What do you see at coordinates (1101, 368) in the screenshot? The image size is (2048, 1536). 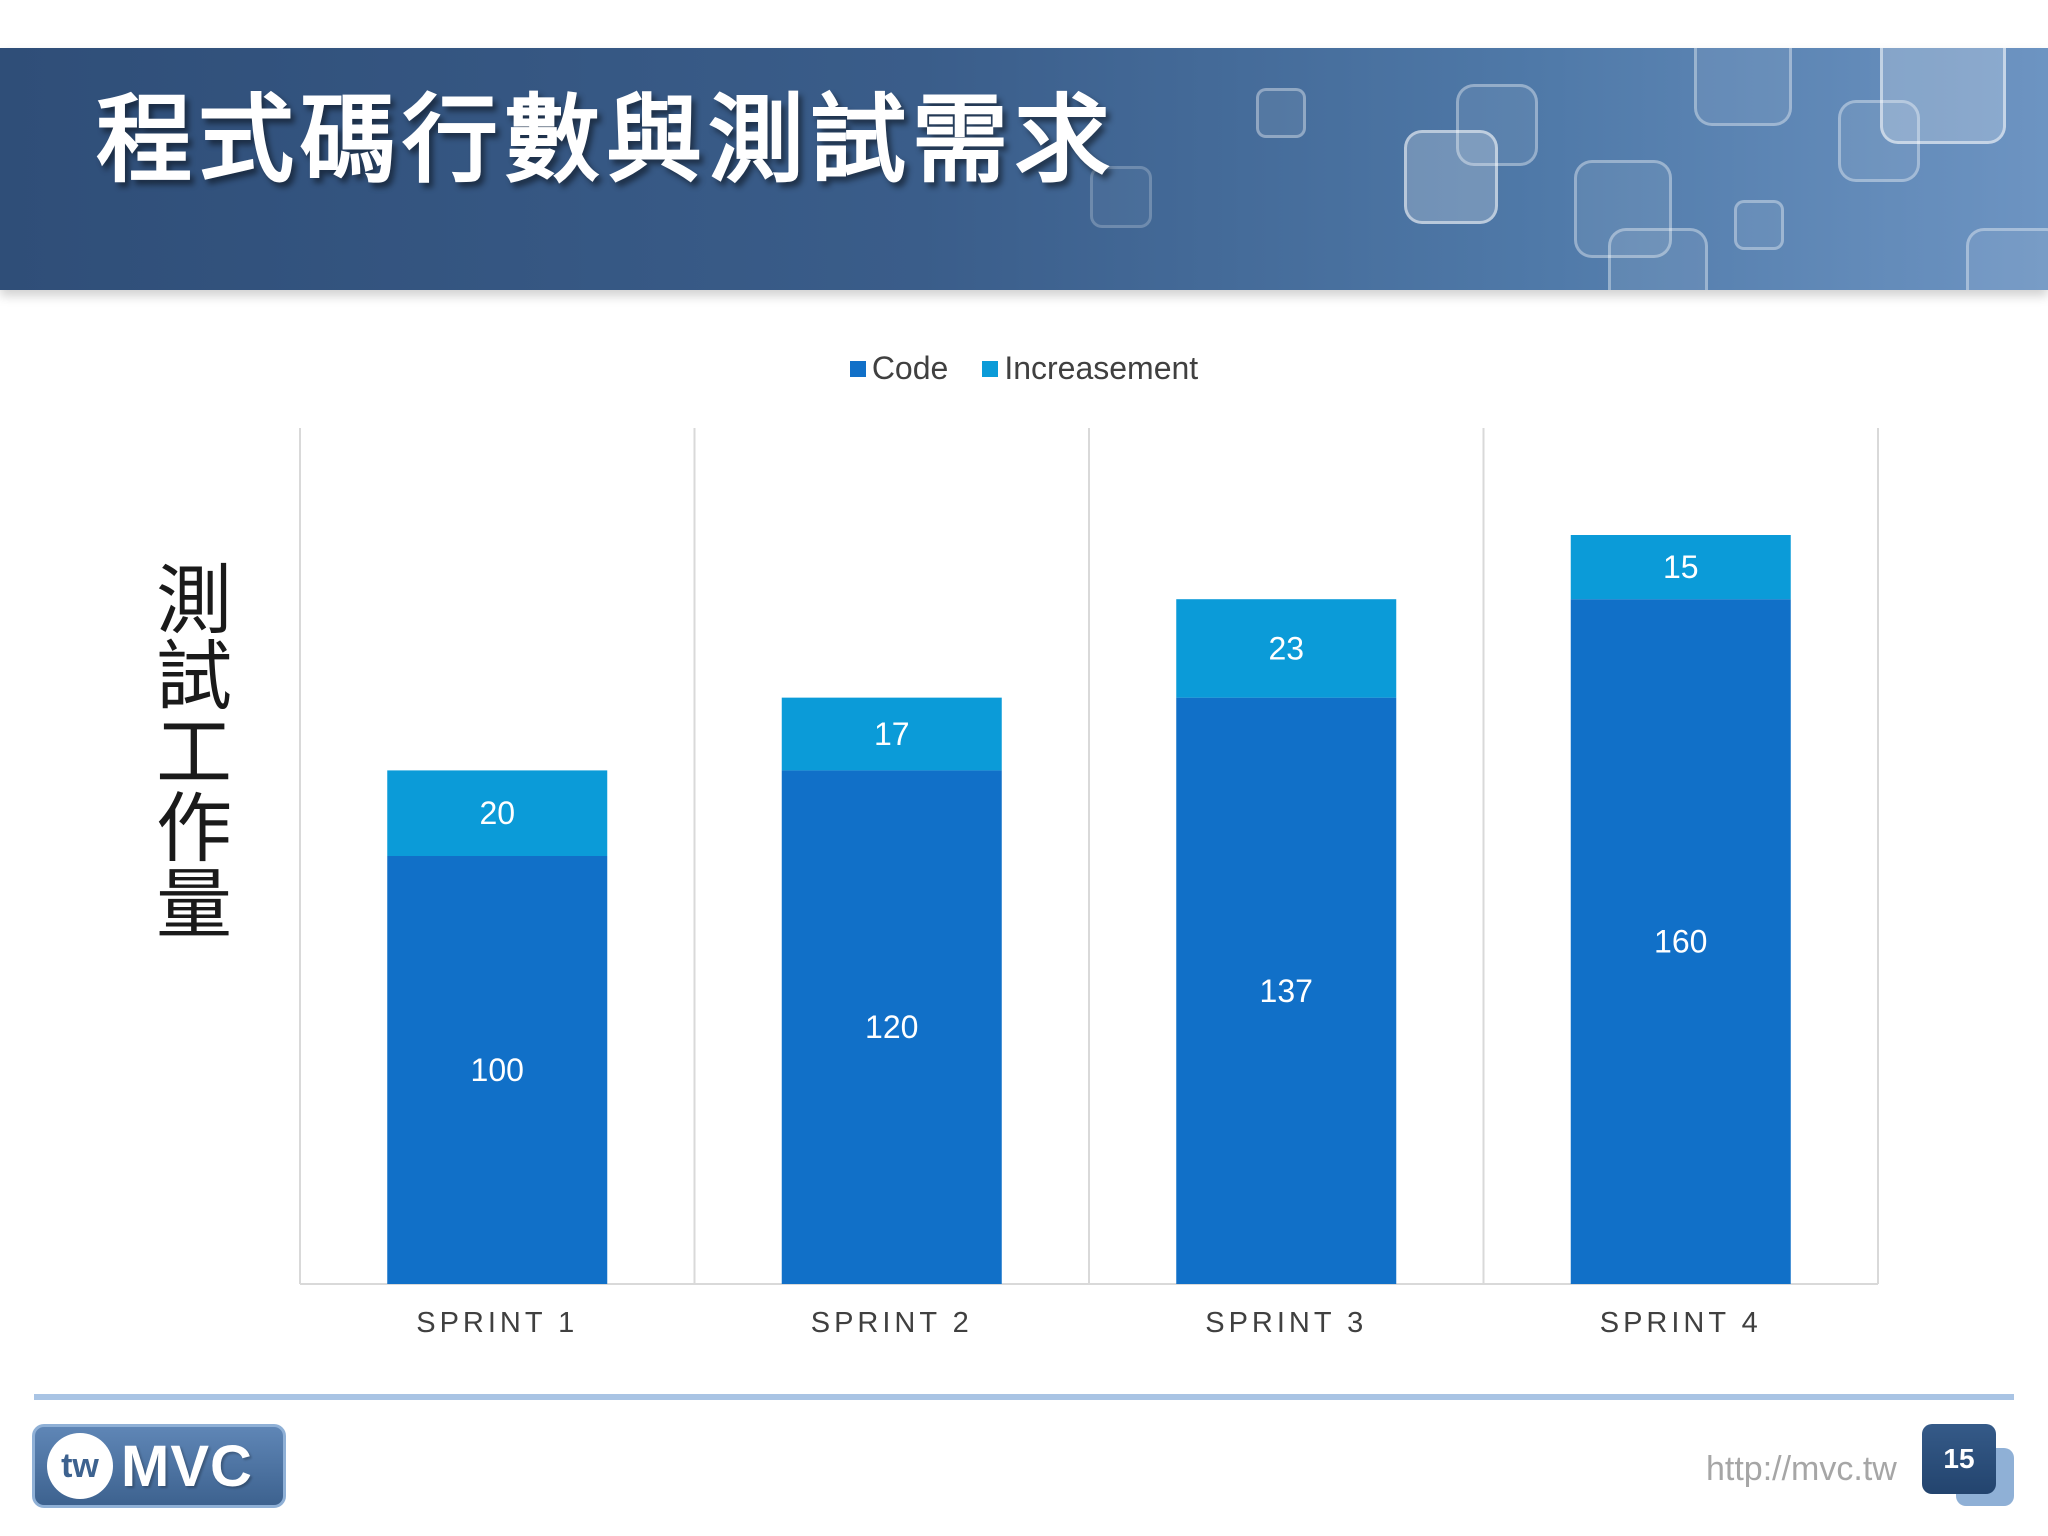 I see `legend-label-increasement: Increasement` at bounding box center [1101, 368].